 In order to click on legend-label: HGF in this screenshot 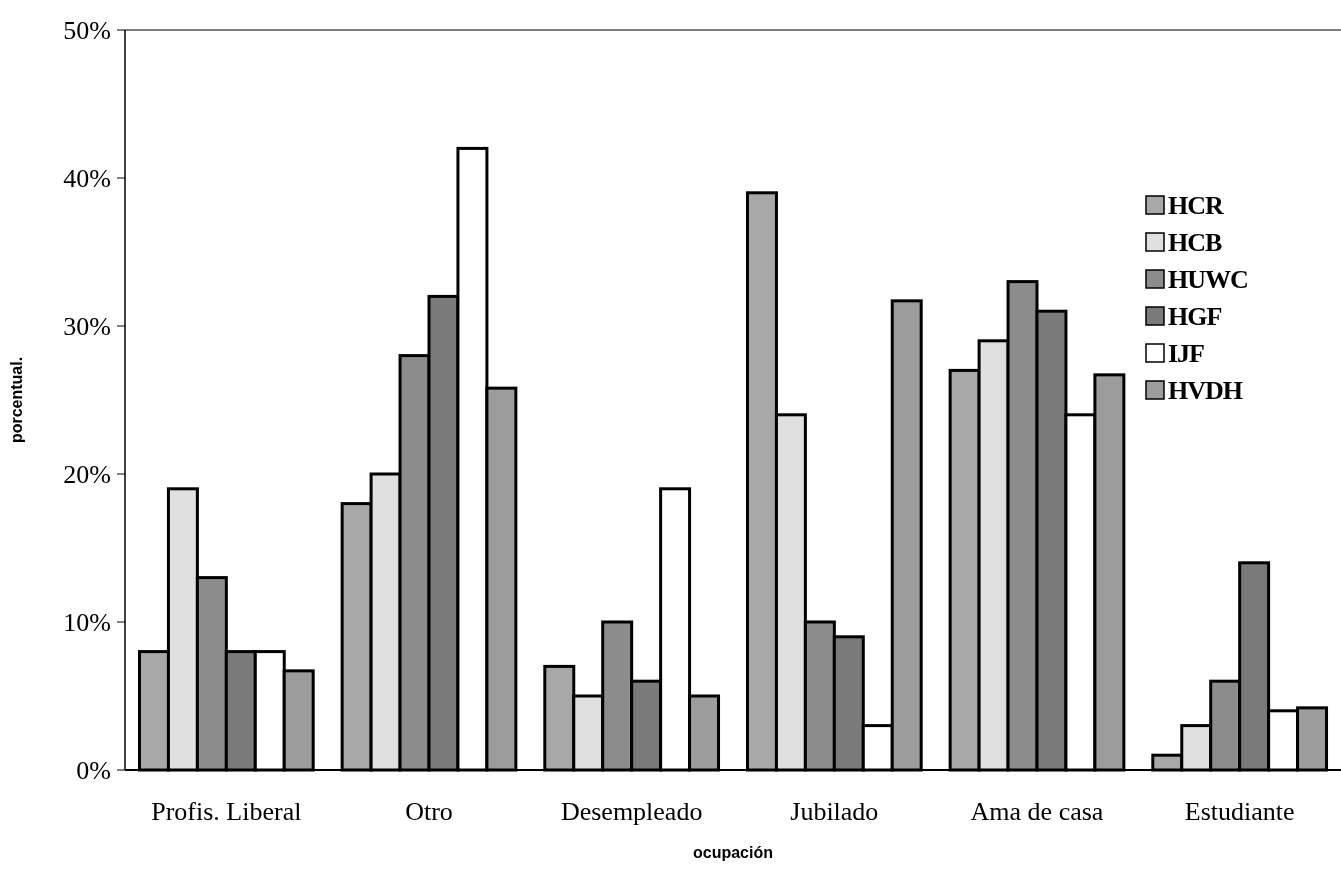, I will do `click(1195, 317)`.